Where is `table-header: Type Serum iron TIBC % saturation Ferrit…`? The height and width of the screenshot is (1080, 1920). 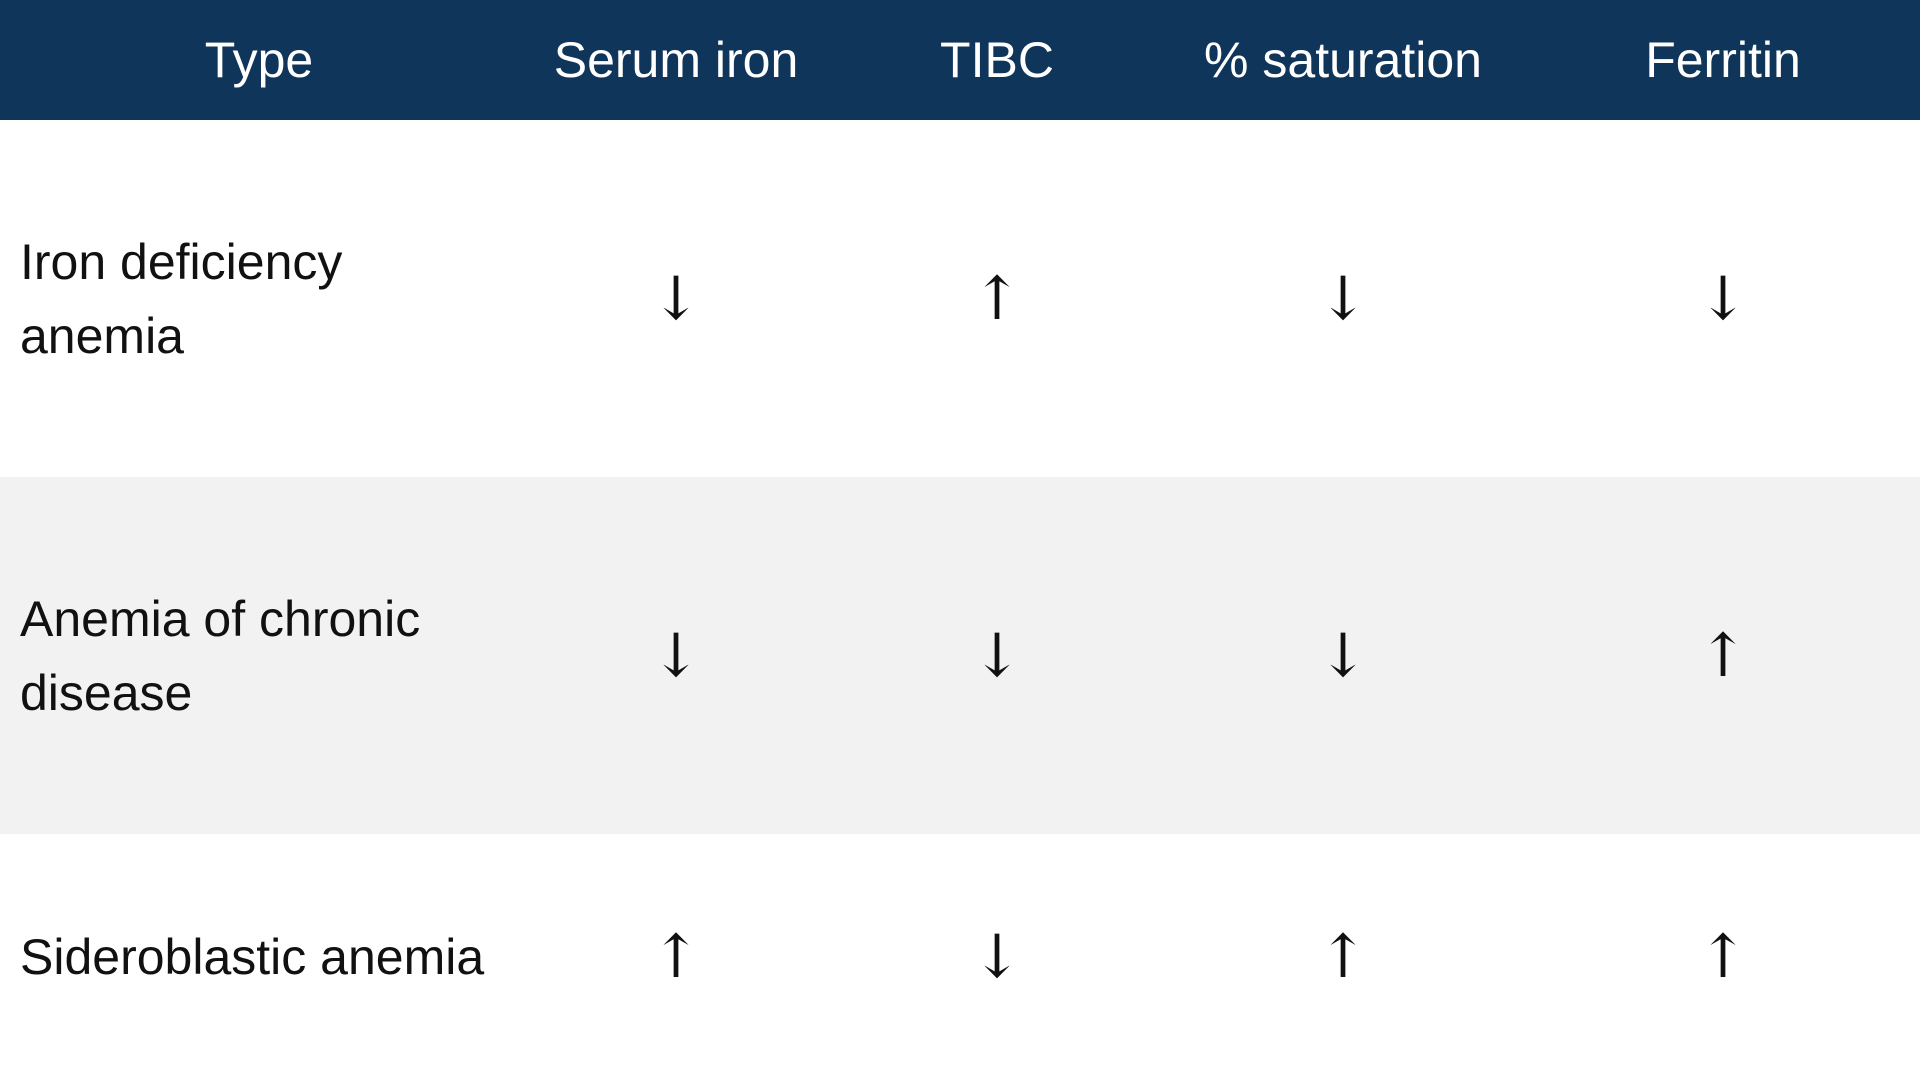
table-header: Type Serum iron TIBC % saturation Ferrit… is located at coordinates (960, 60).